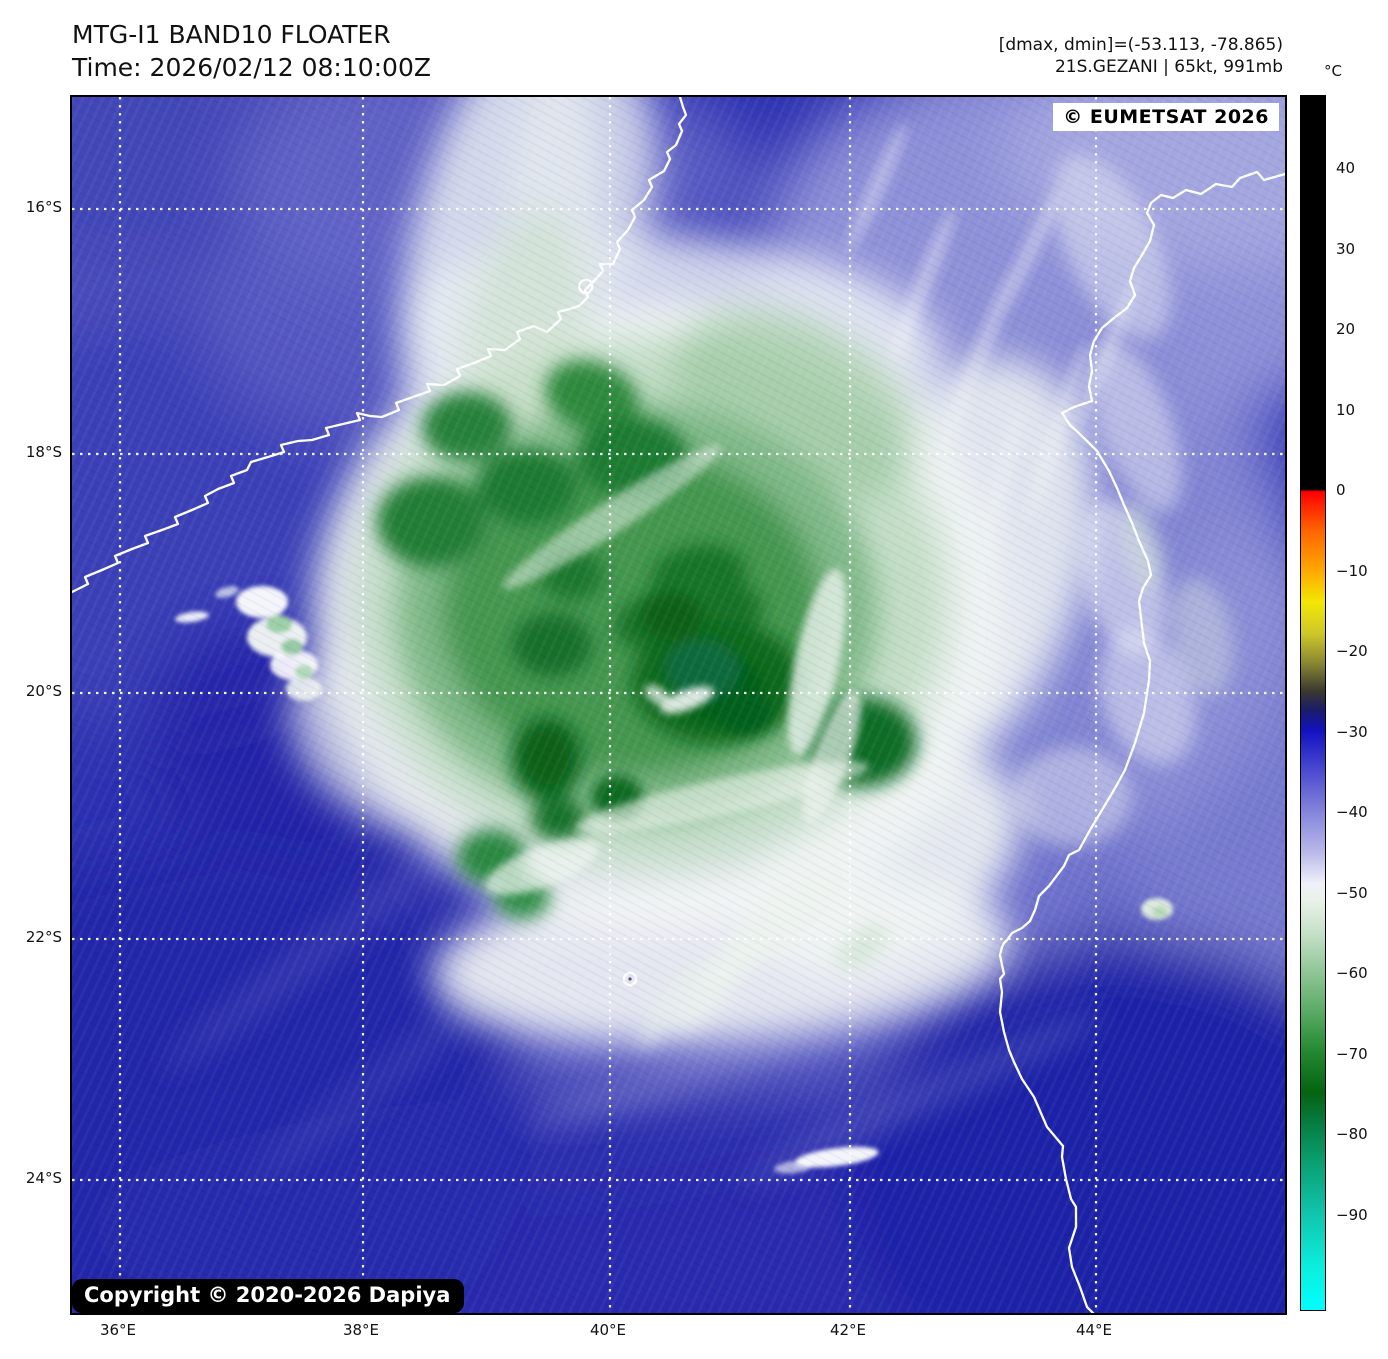 The height and width of the screenshot is (1359, 1388). I want to click on africa-coast-curl, so click(586, 286).